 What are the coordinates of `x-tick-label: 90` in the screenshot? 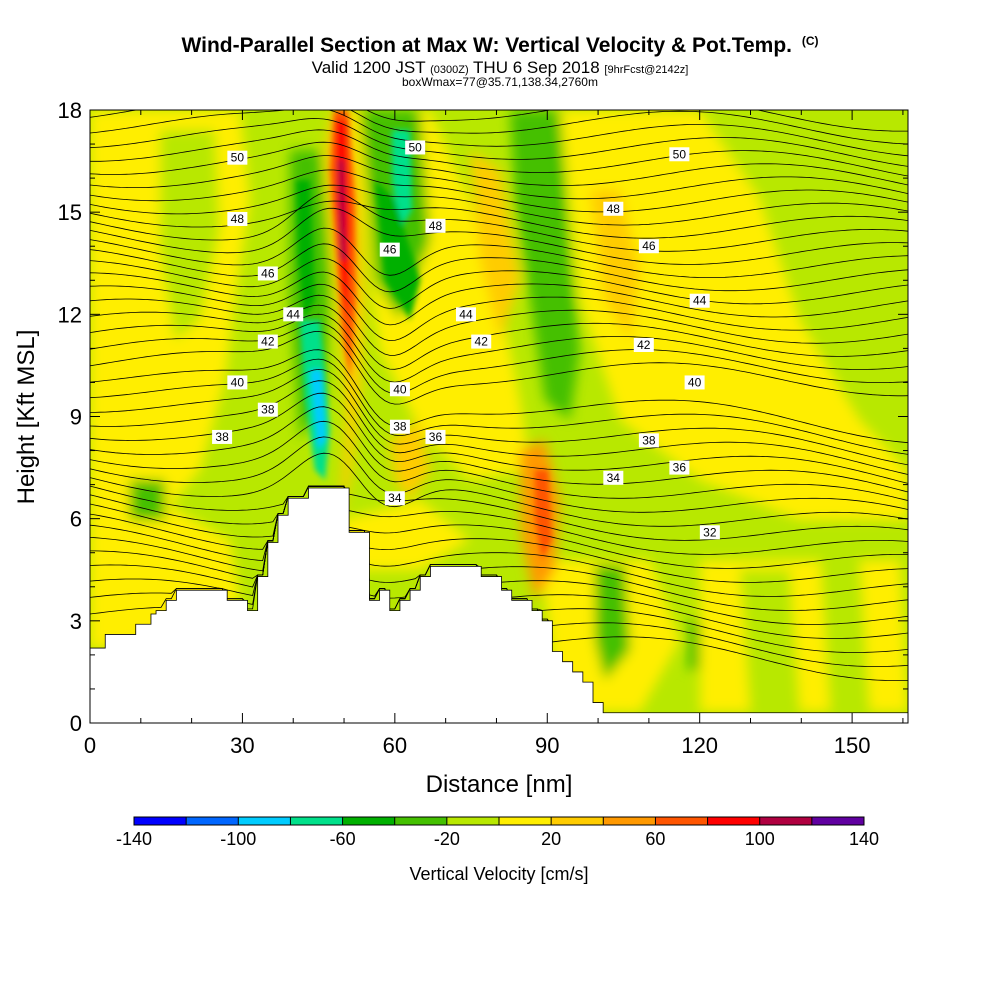 It's located at (547, 745).